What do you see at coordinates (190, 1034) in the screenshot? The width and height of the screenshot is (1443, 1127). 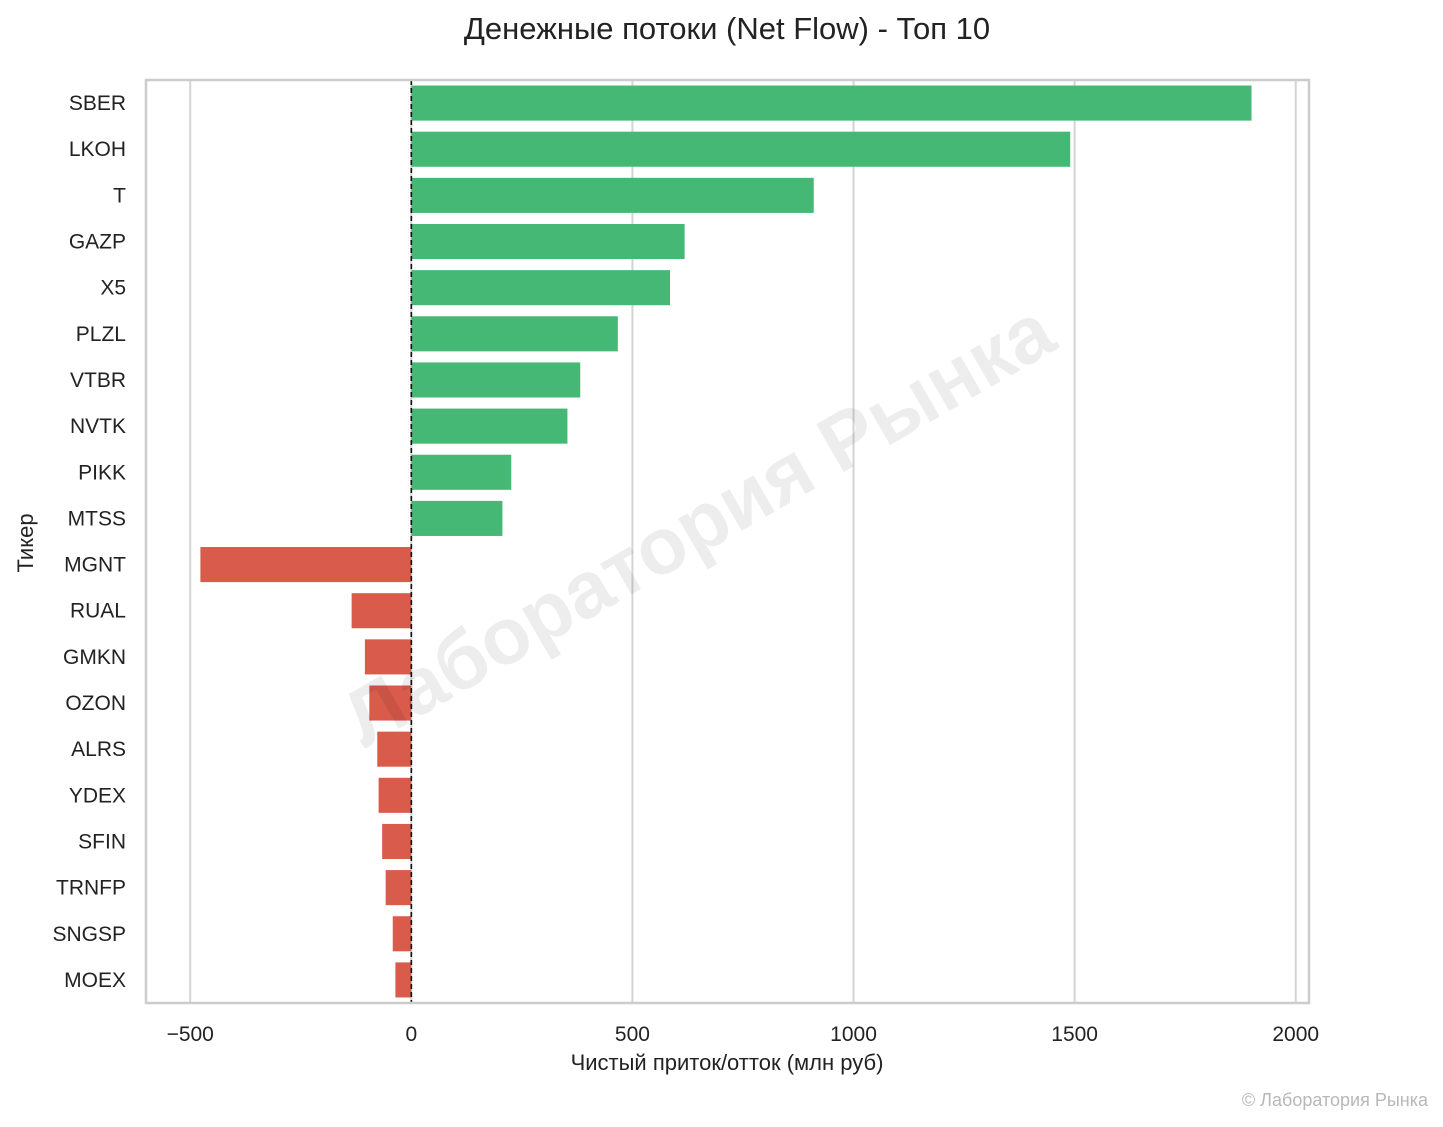 I see `x-tick-label: −500` at bounding box center [190, 1034].